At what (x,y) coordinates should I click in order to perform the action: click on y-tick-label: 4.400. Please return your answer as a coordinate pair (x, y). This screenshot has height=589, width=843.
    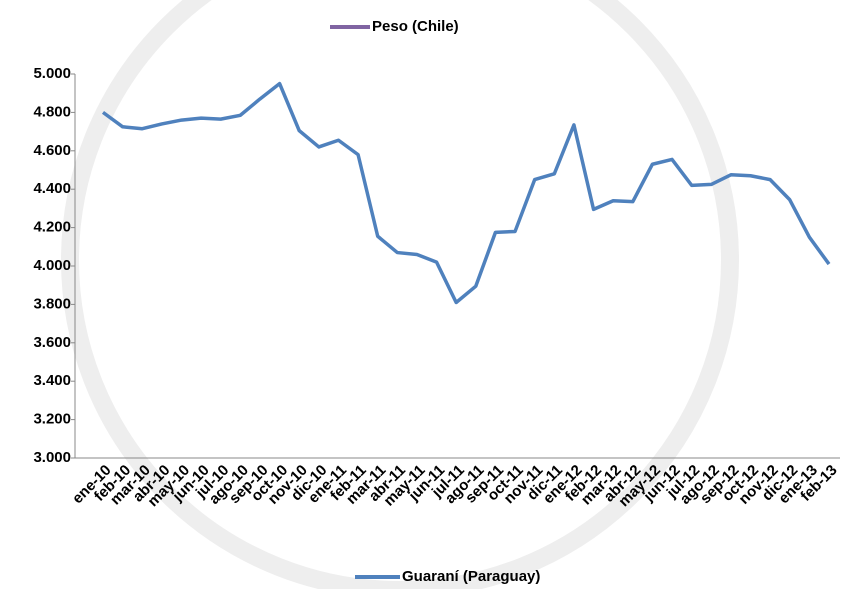
    Looking at the image, I should click on (52, 188).